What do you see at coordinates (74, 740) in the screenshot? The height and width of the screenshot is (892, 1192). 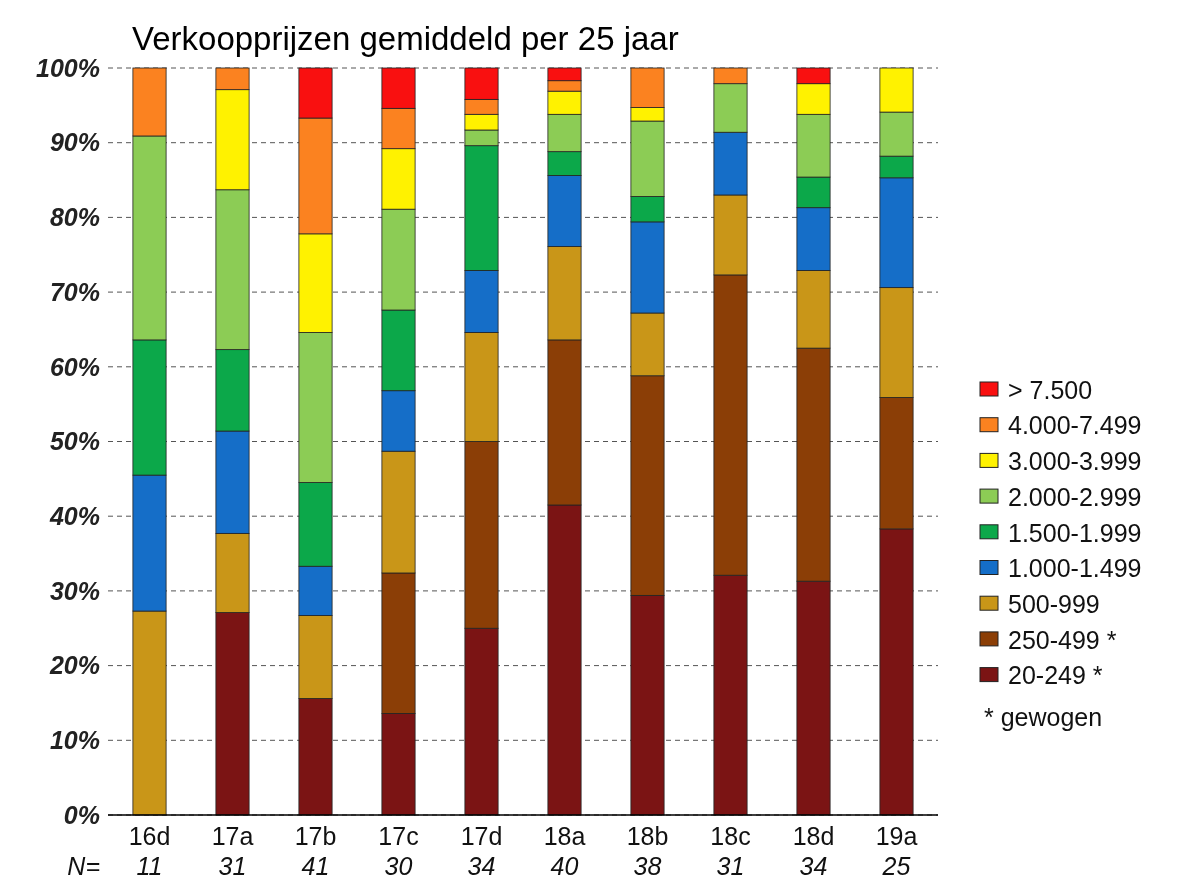 I see `y-tick-label: 10%` at bounding box center [74, 740].